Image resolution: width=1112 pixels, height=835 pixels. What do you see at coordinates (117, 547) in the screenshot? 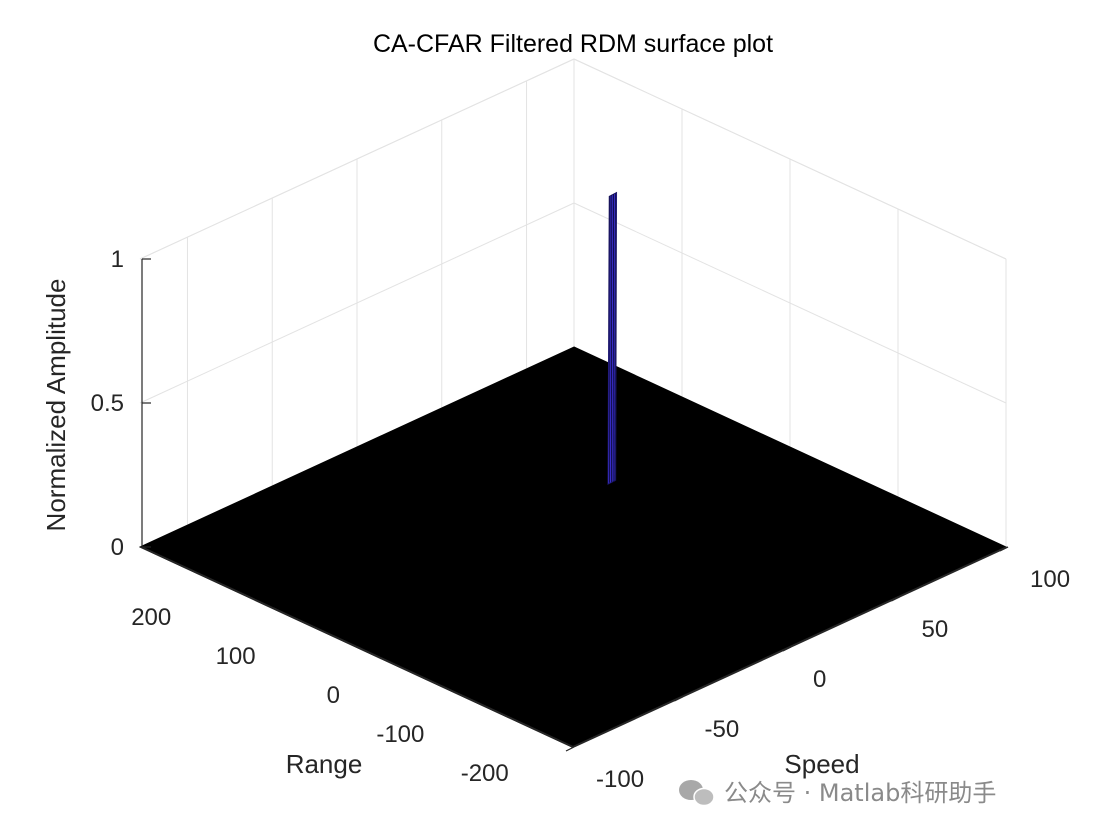
I see `amplitude-tick-label: 0` at bounding box center [117, 547].